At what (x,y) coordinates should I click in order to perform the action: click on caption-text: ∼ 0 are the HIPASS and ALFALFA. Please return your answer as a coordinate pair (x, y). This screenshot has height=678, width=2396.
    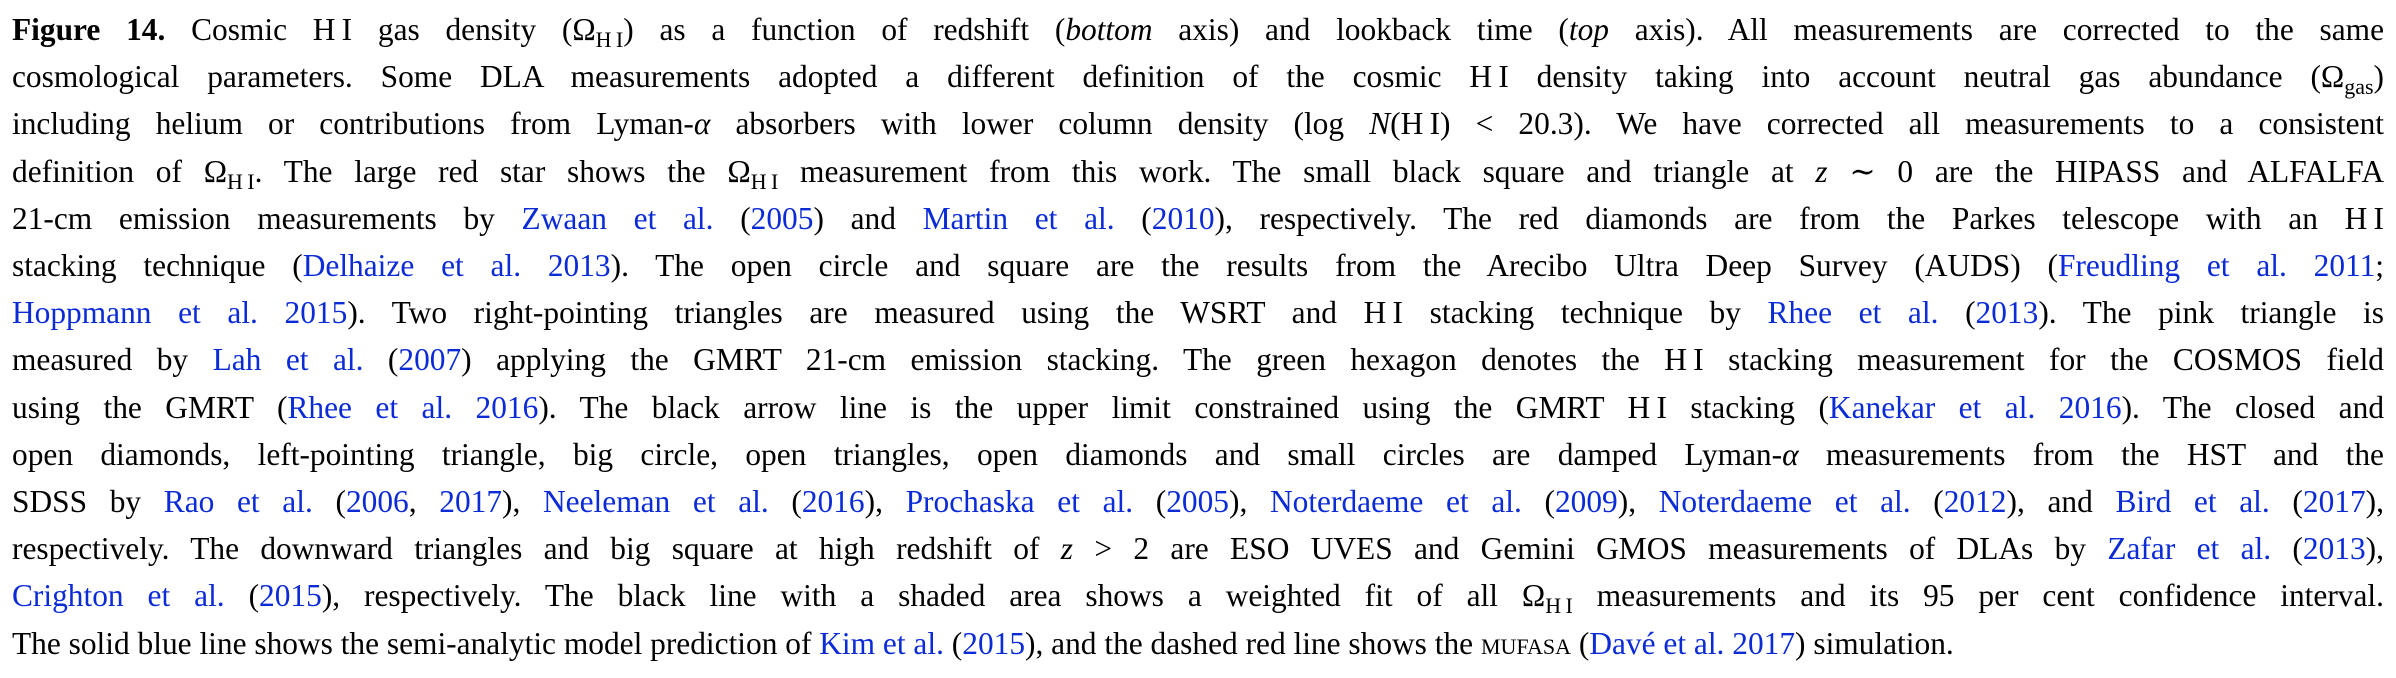
    Looking at the image, I should click on (2105, 171).